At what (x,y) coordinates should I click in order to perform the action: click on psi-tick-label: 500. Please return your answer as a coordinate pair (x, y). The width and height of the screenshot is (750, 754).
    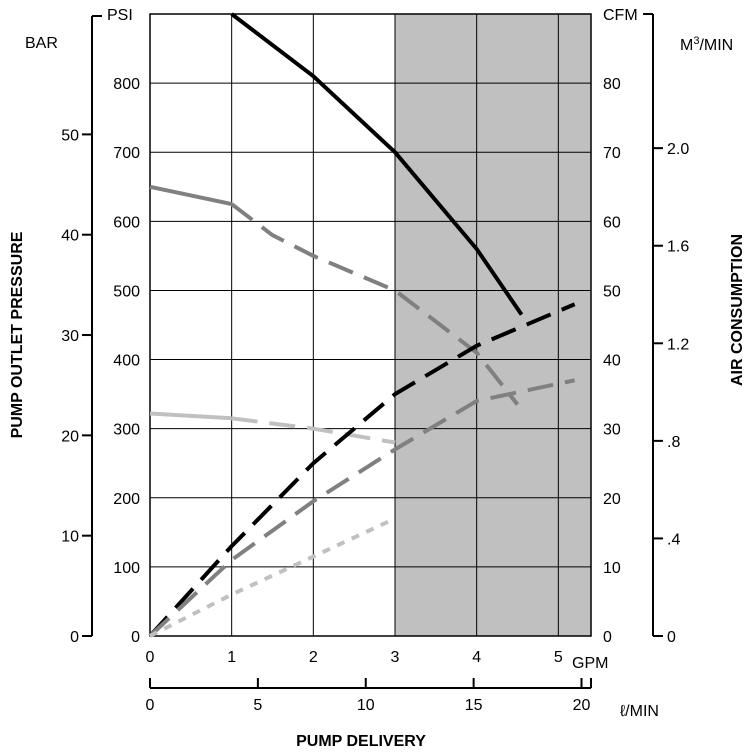
    Looking at the image, I should click on (126, 291).